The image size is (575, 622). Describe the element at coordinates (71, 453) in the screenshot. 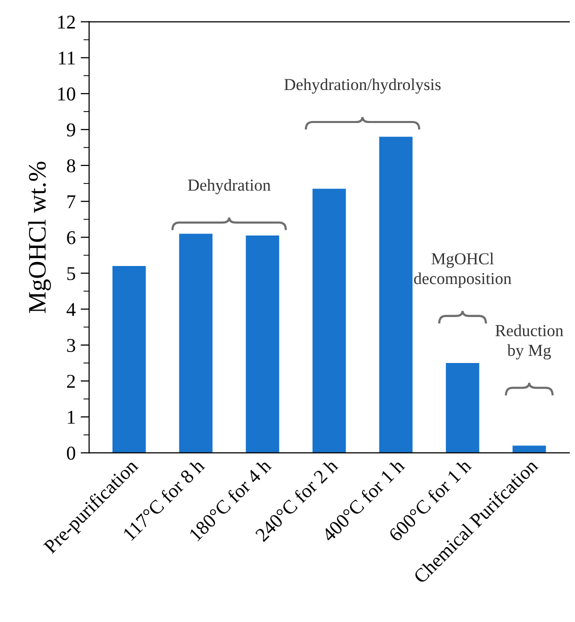

I see `y-tick-label: 0` at that location.